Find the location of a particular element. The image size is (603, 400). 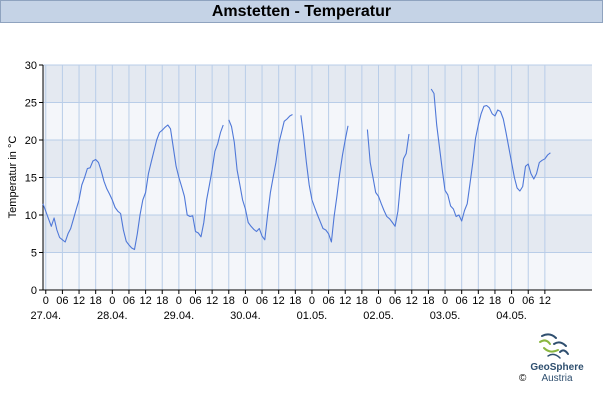

logo-subname: Austria is located at coordinates (557, 378).